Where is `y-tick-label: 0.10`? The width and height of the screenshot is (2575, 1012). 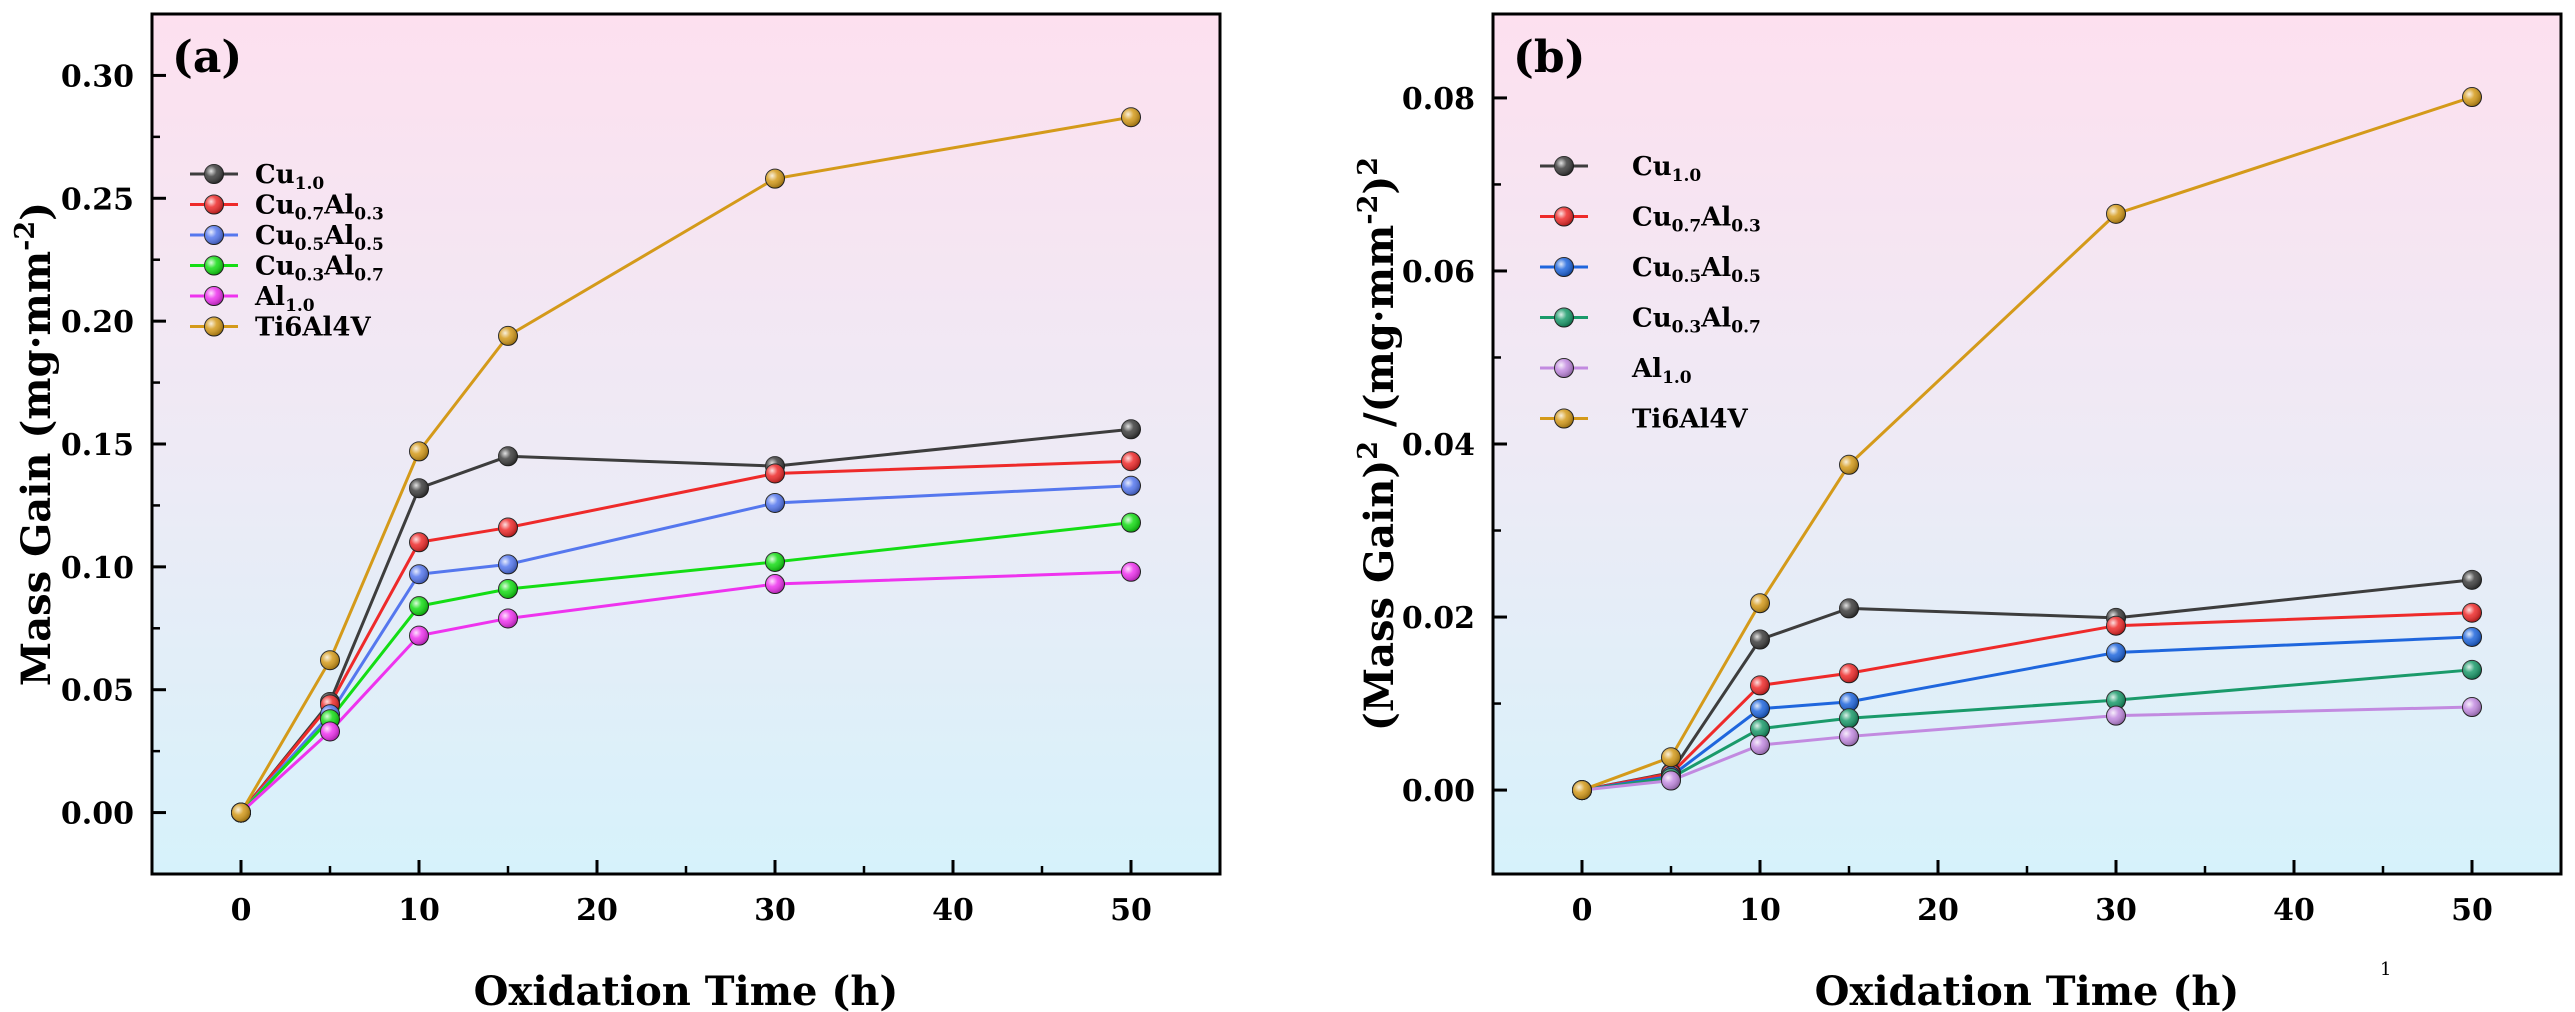 y-tick-label: 0.10 is located at coordinates (97, 568).